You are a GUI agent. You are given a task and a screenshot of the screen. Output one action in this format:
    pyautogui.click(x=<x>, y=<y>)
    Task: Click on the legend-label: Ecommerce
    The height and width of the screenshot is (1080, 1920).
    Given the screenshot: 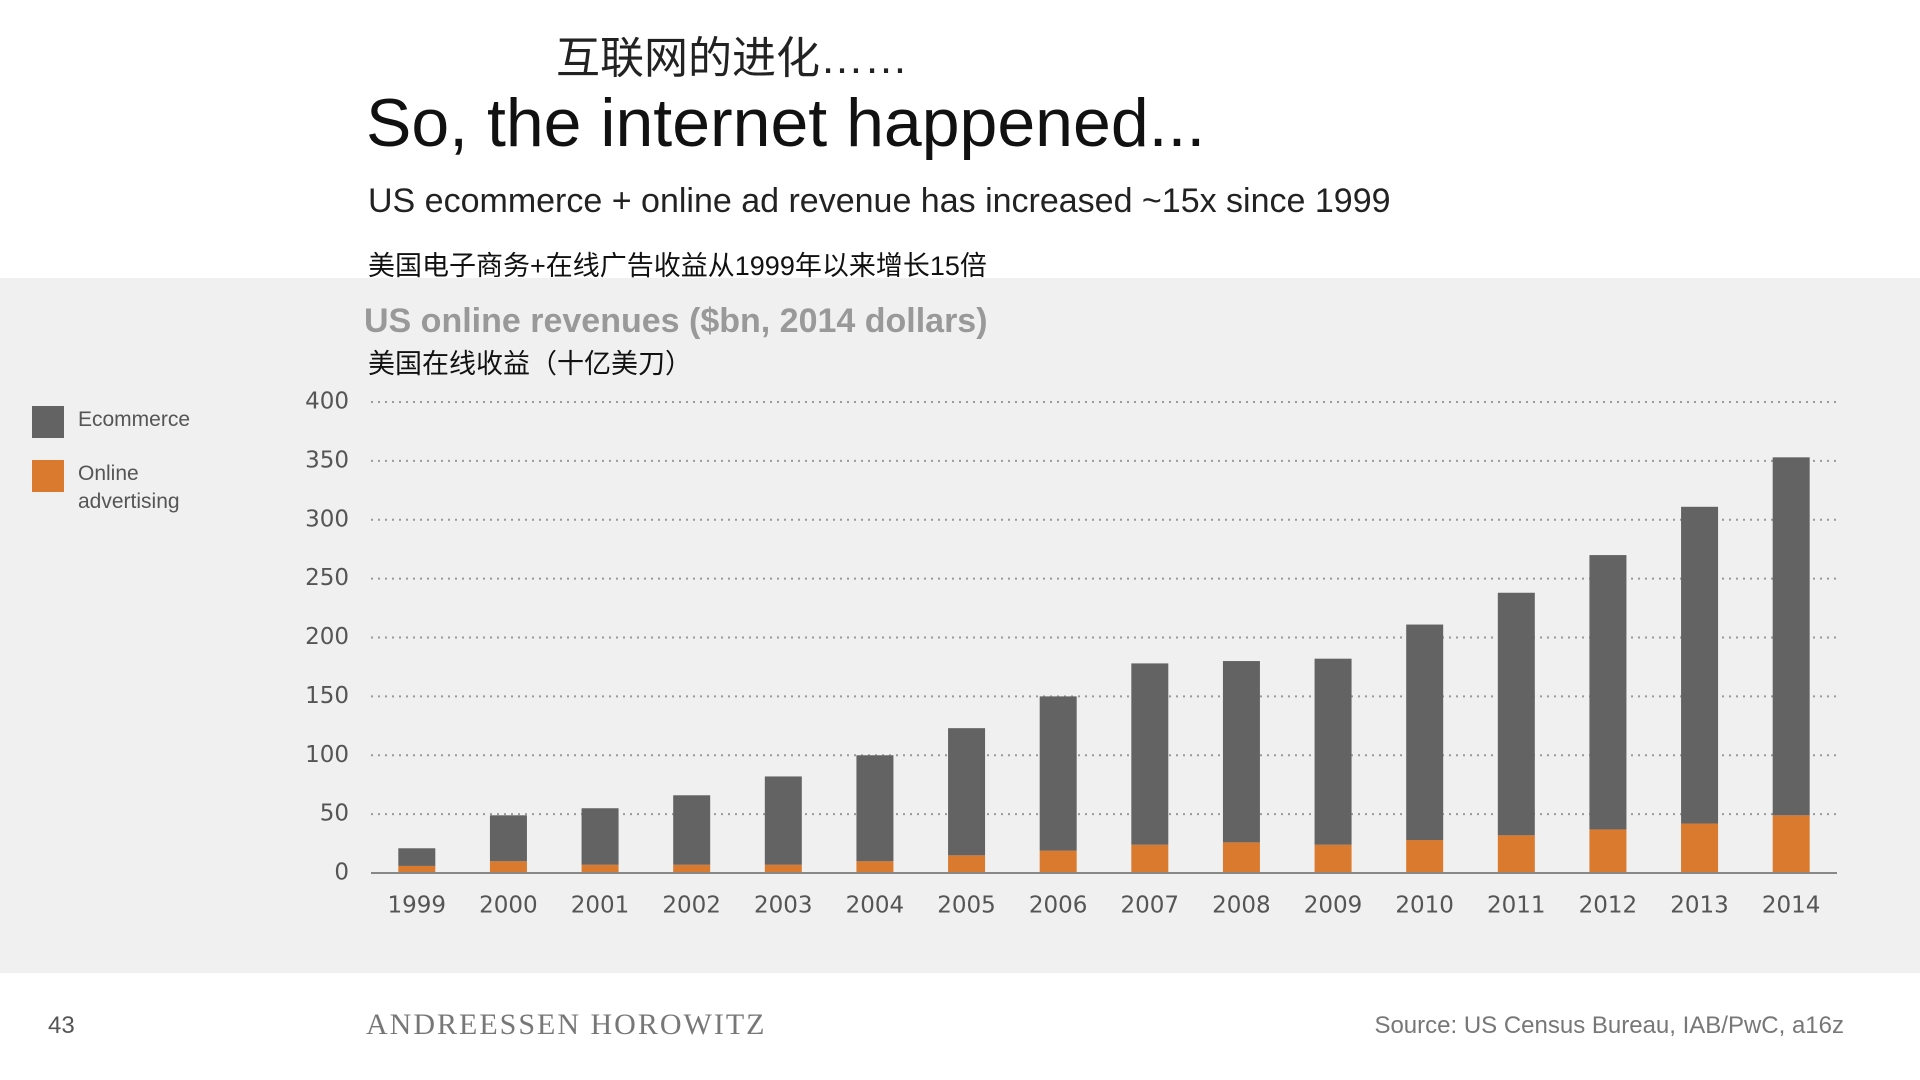 What is the action you would take?
    pyautogui.click(x=134, y=419)
    